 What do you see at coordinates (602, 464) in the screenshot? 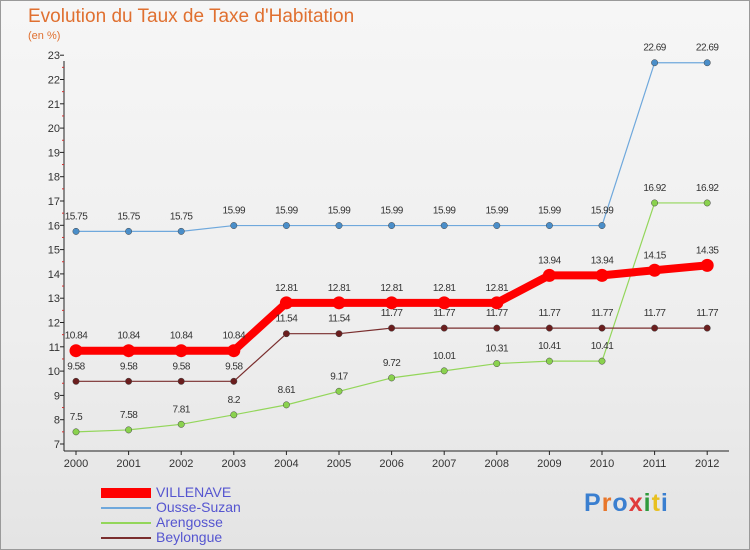
I see `x-tick-label: 2010` at bounding box center [602, 464].